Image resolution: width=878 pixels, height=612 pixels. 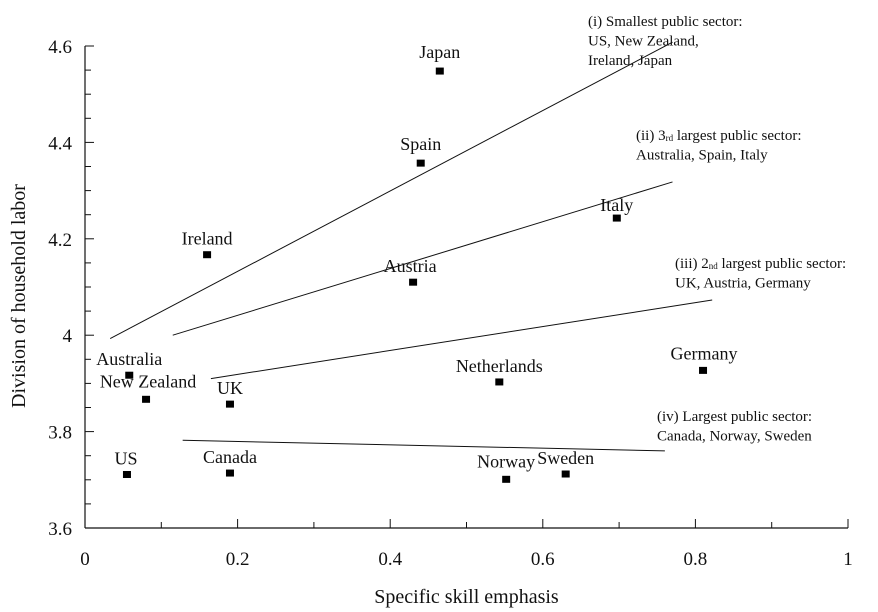 I want to click on point-label-italy: Italy, so click(x=616, y=205).